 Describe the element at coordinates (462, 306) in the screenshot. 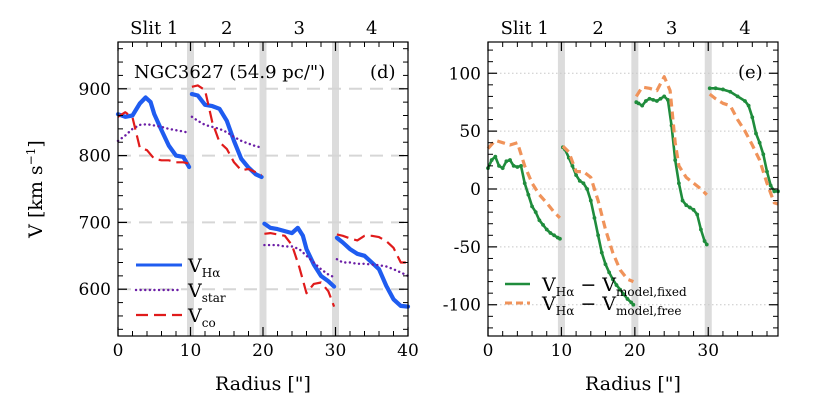

I see `y-tick-label: -100` at that location.